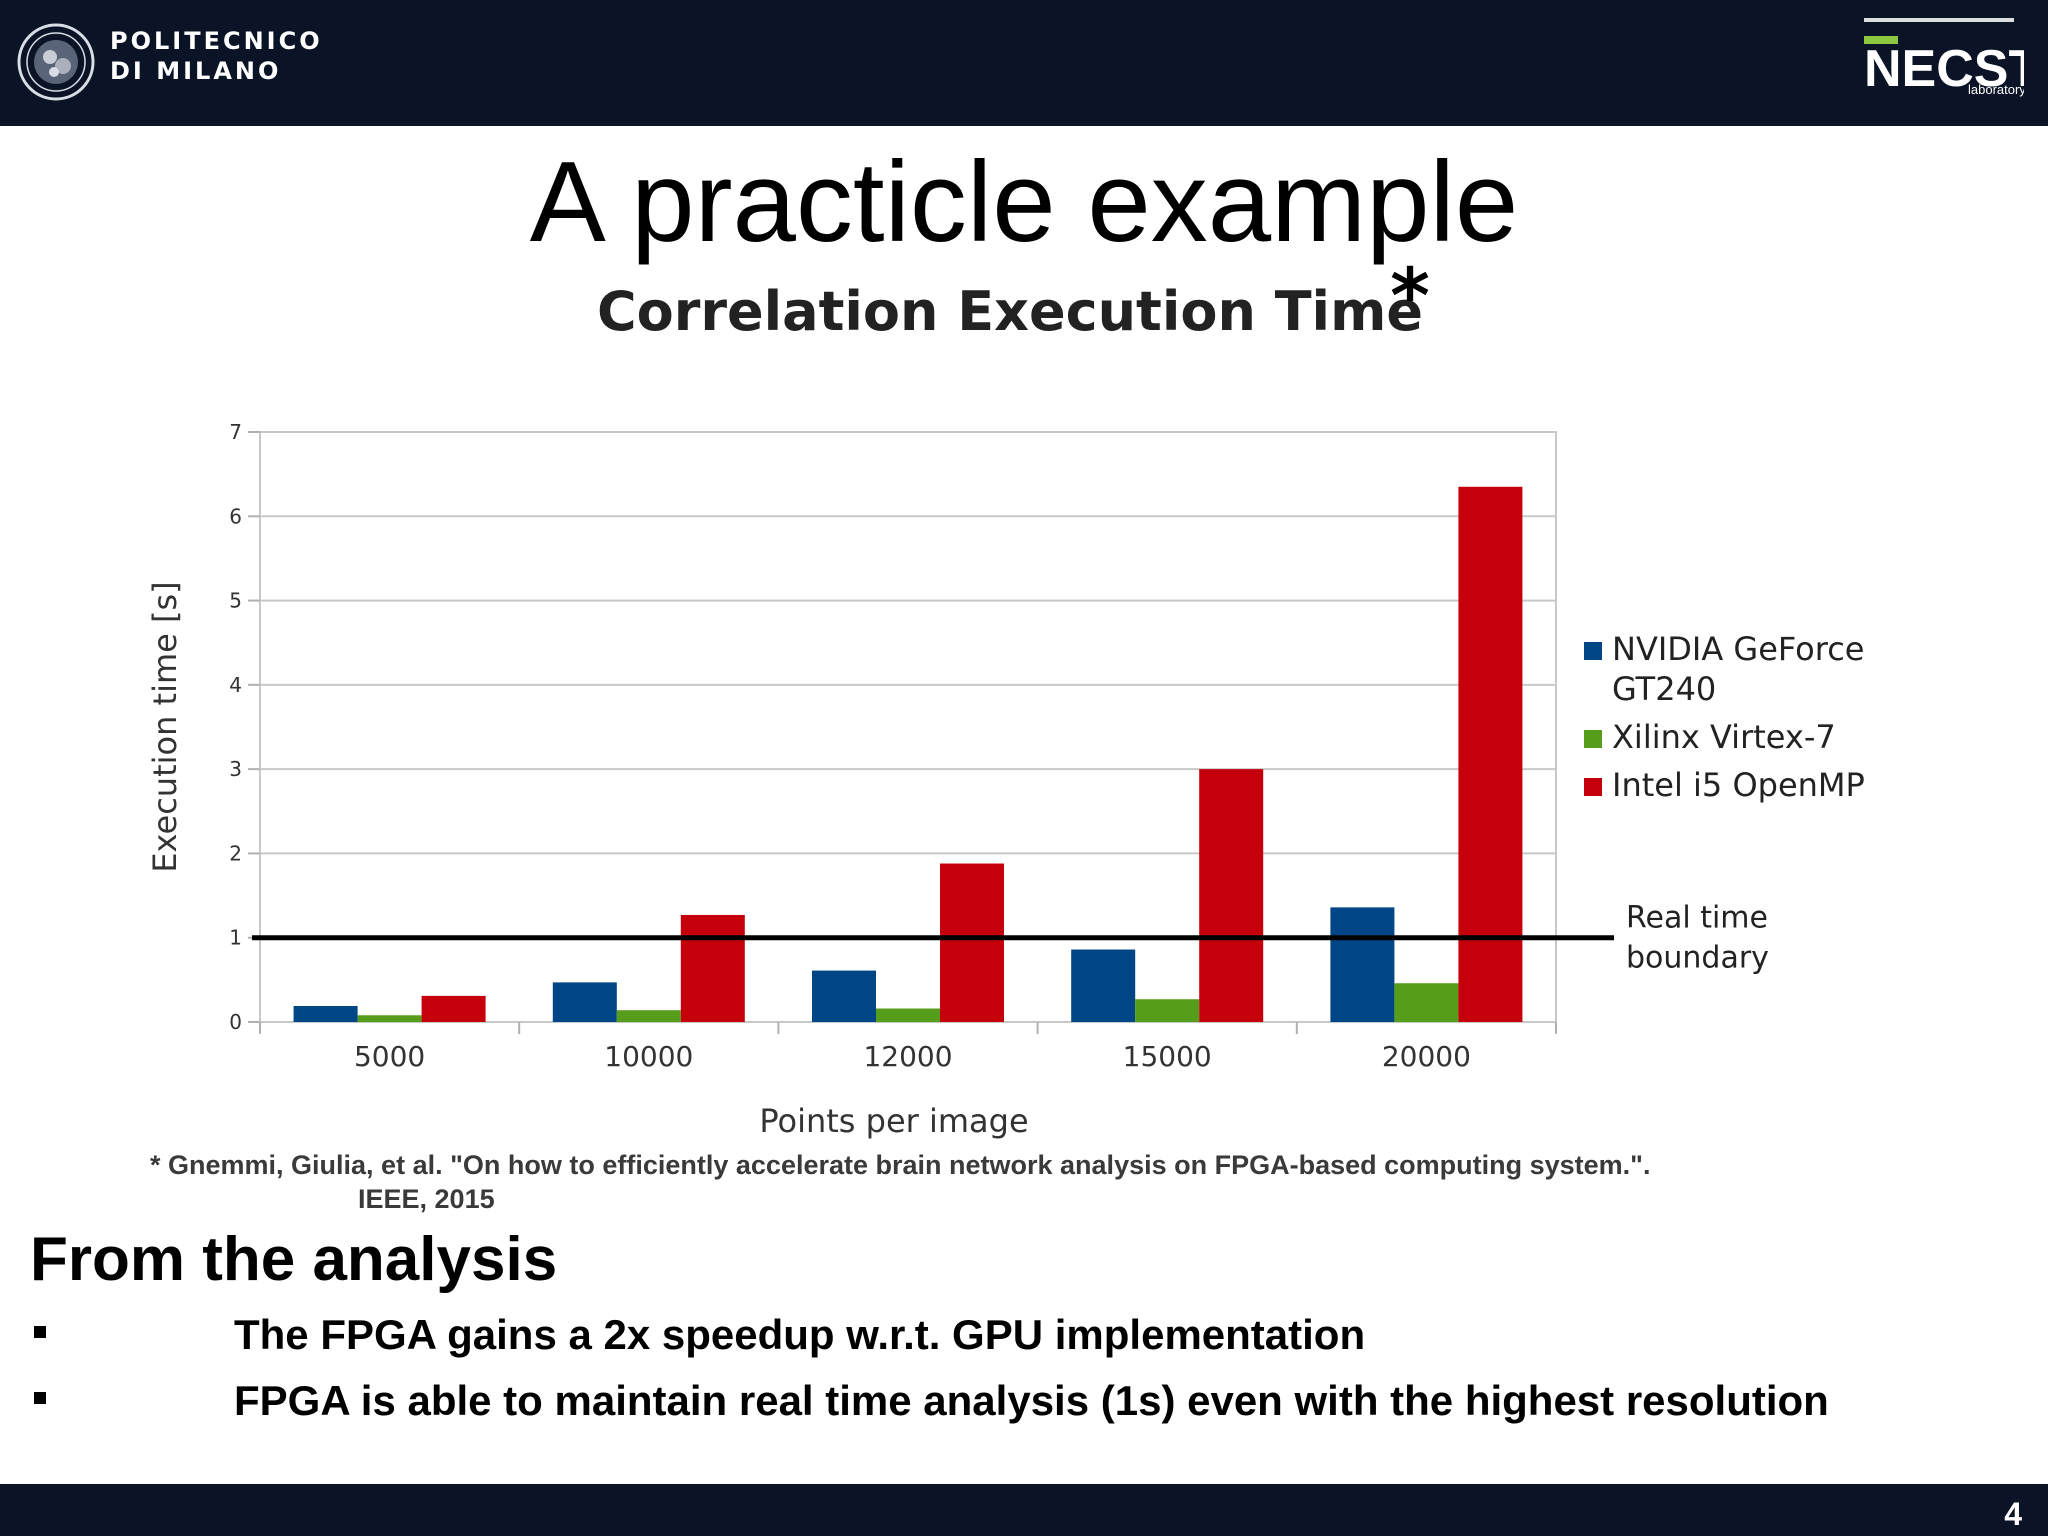 This screenshot has width=2048, height=1536. Describe the element at coordinates (235, 1022) in the screenshot. I see `y-tick-label: 0` at that location.